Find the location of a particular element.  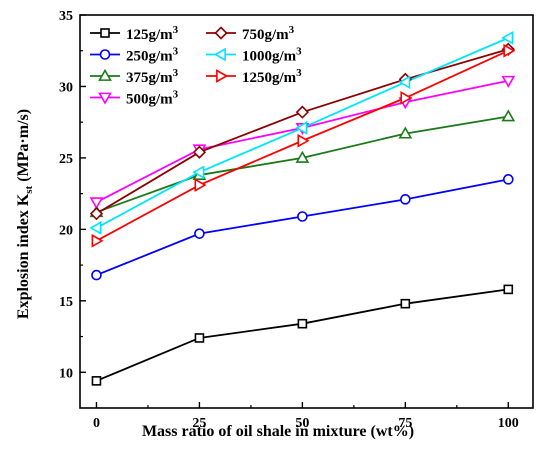

y-axis-label-subscript: st is located at coordinates (29, 189).